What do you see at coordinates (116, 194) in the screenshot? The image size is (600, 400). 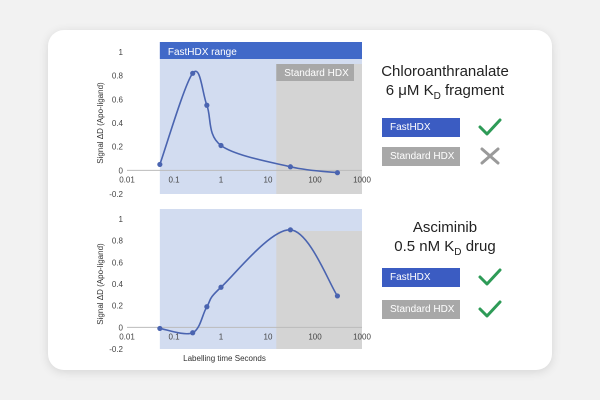 I see `top-y-tick-0: -0.2` at bounding box center [116, 194].